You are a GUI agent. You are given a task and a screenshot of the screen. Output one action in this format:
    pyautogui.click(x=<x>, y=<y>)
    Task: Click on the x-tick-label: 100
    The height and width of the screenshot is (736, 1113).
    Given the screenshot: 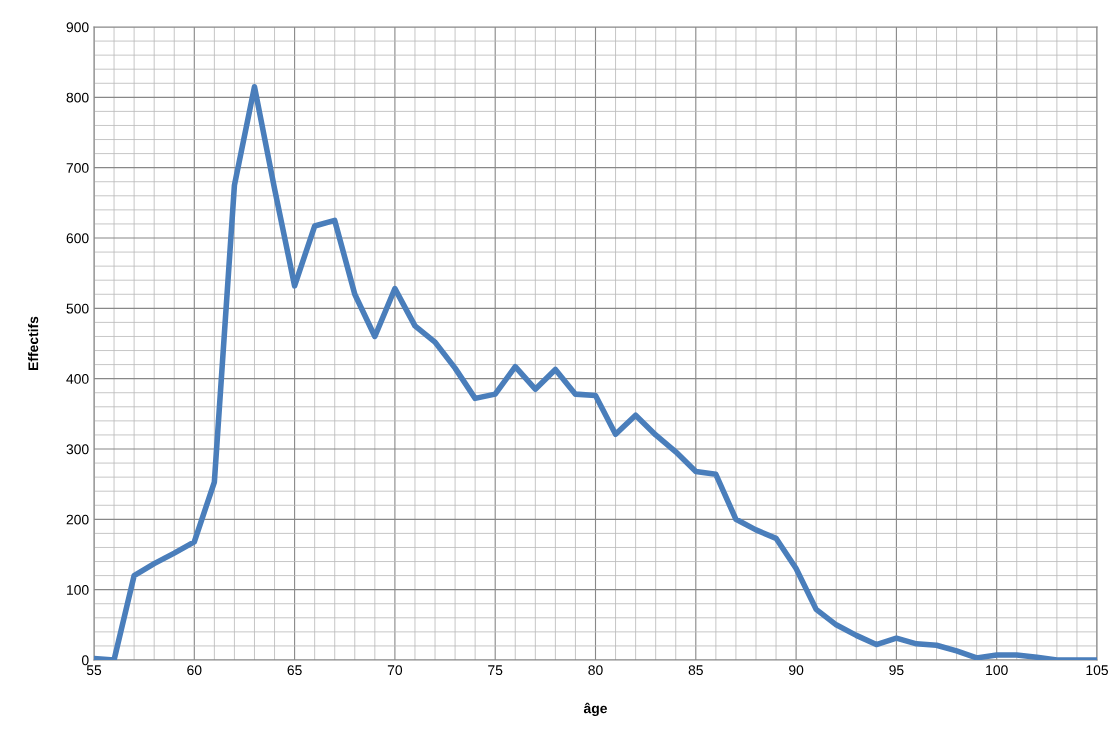 What is the action you would take?
    pyautogui.click(x=997, y=670)
    